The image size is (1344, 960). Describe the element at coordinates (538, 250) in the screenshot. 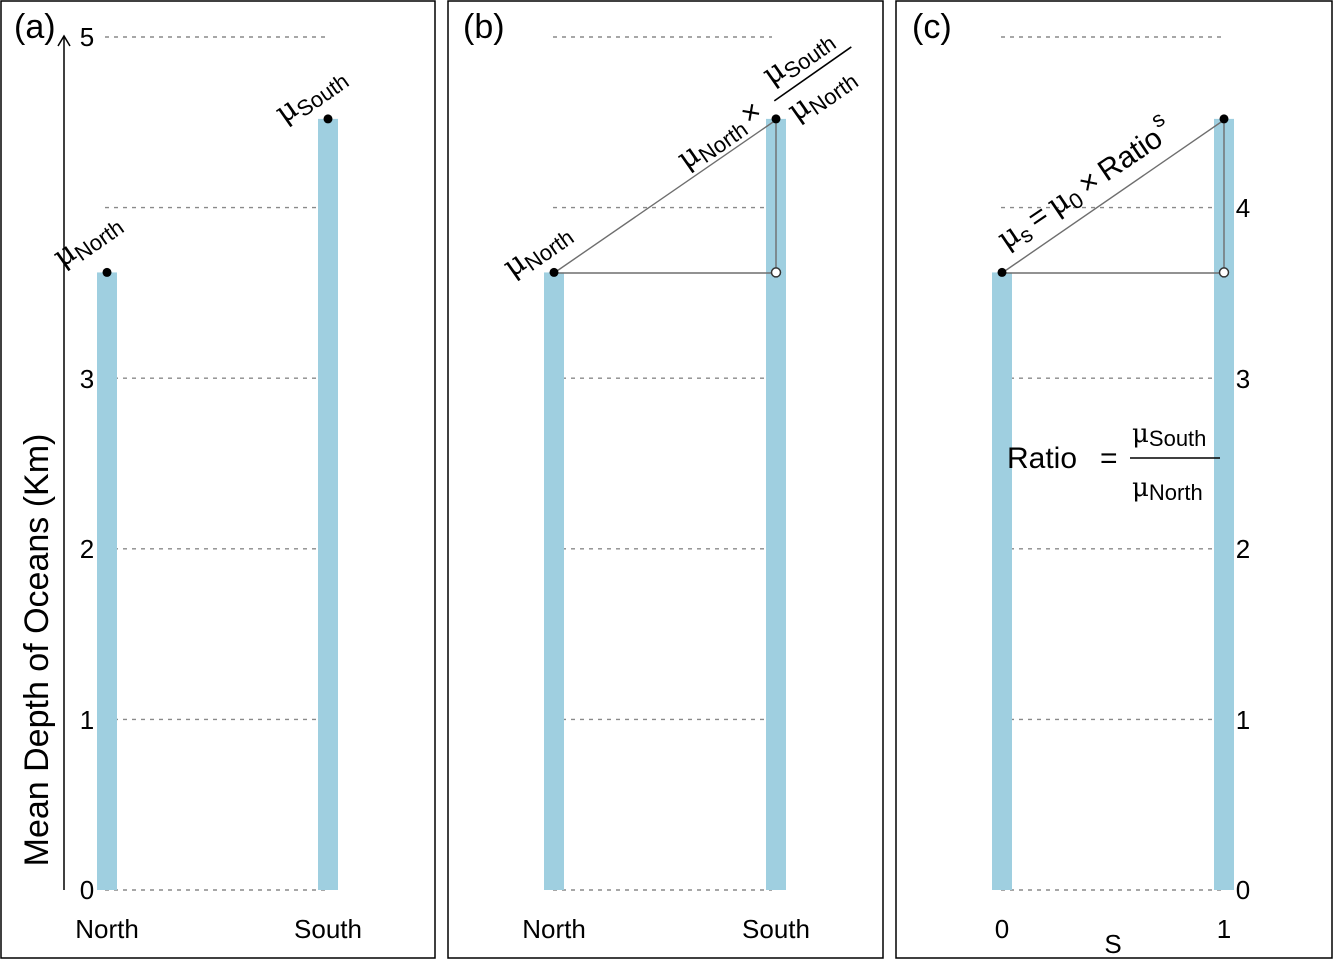

I see `mu-north-label-b: μNorth` at that location.